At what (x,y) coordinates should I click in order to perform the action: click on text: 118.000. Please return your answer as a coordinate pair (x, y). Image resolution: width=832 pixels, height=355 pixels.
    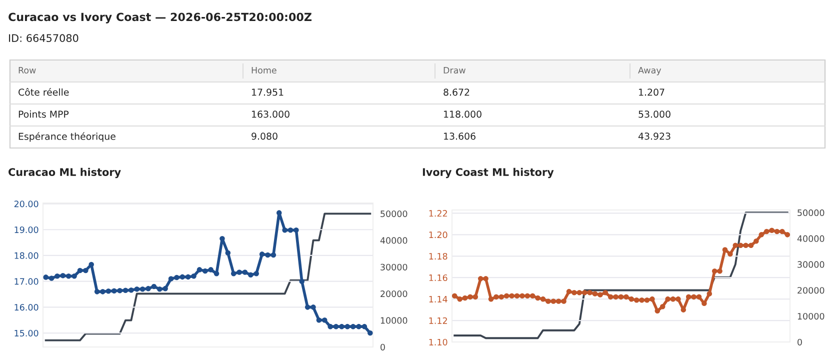
    Looking at the image, I should click on (463, 114).